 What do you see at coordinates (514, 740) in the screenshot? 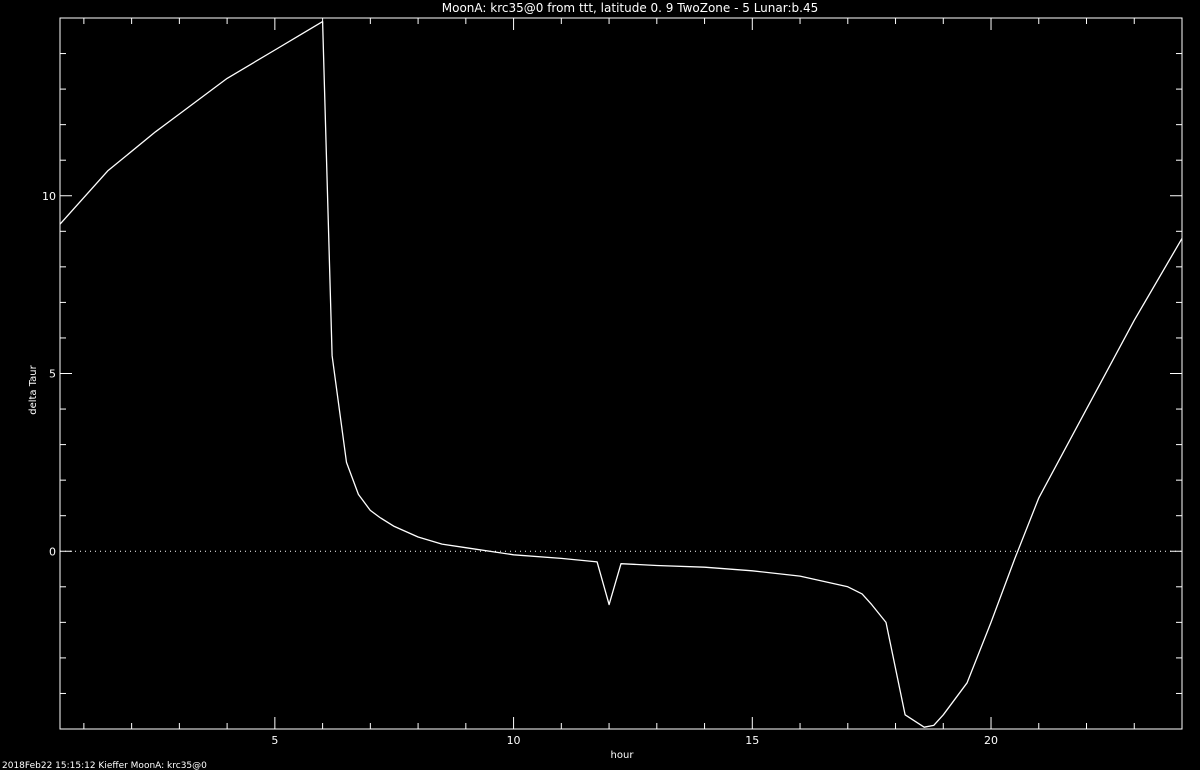
I see `x-tick-label: 10` at bounding box center [514, 740].